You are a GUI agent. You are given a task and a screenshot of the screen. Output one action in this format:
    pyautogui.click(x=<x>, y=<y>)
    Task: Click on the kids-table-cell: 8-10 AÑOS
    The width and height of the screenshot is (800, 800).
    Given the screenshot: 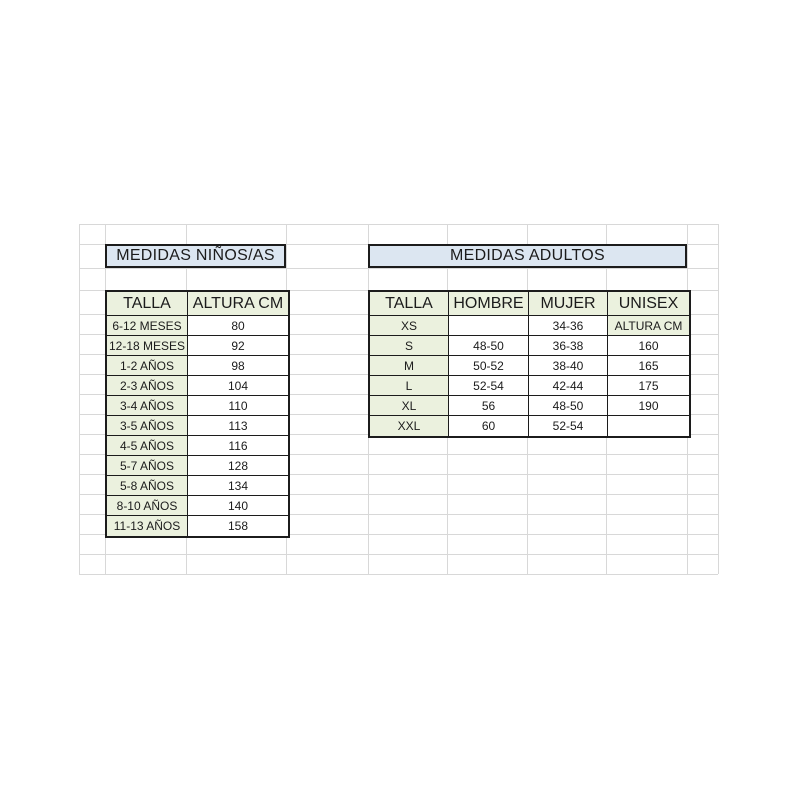 What is the action you would take?
    pyautogui.click(x=147, y=506)
    